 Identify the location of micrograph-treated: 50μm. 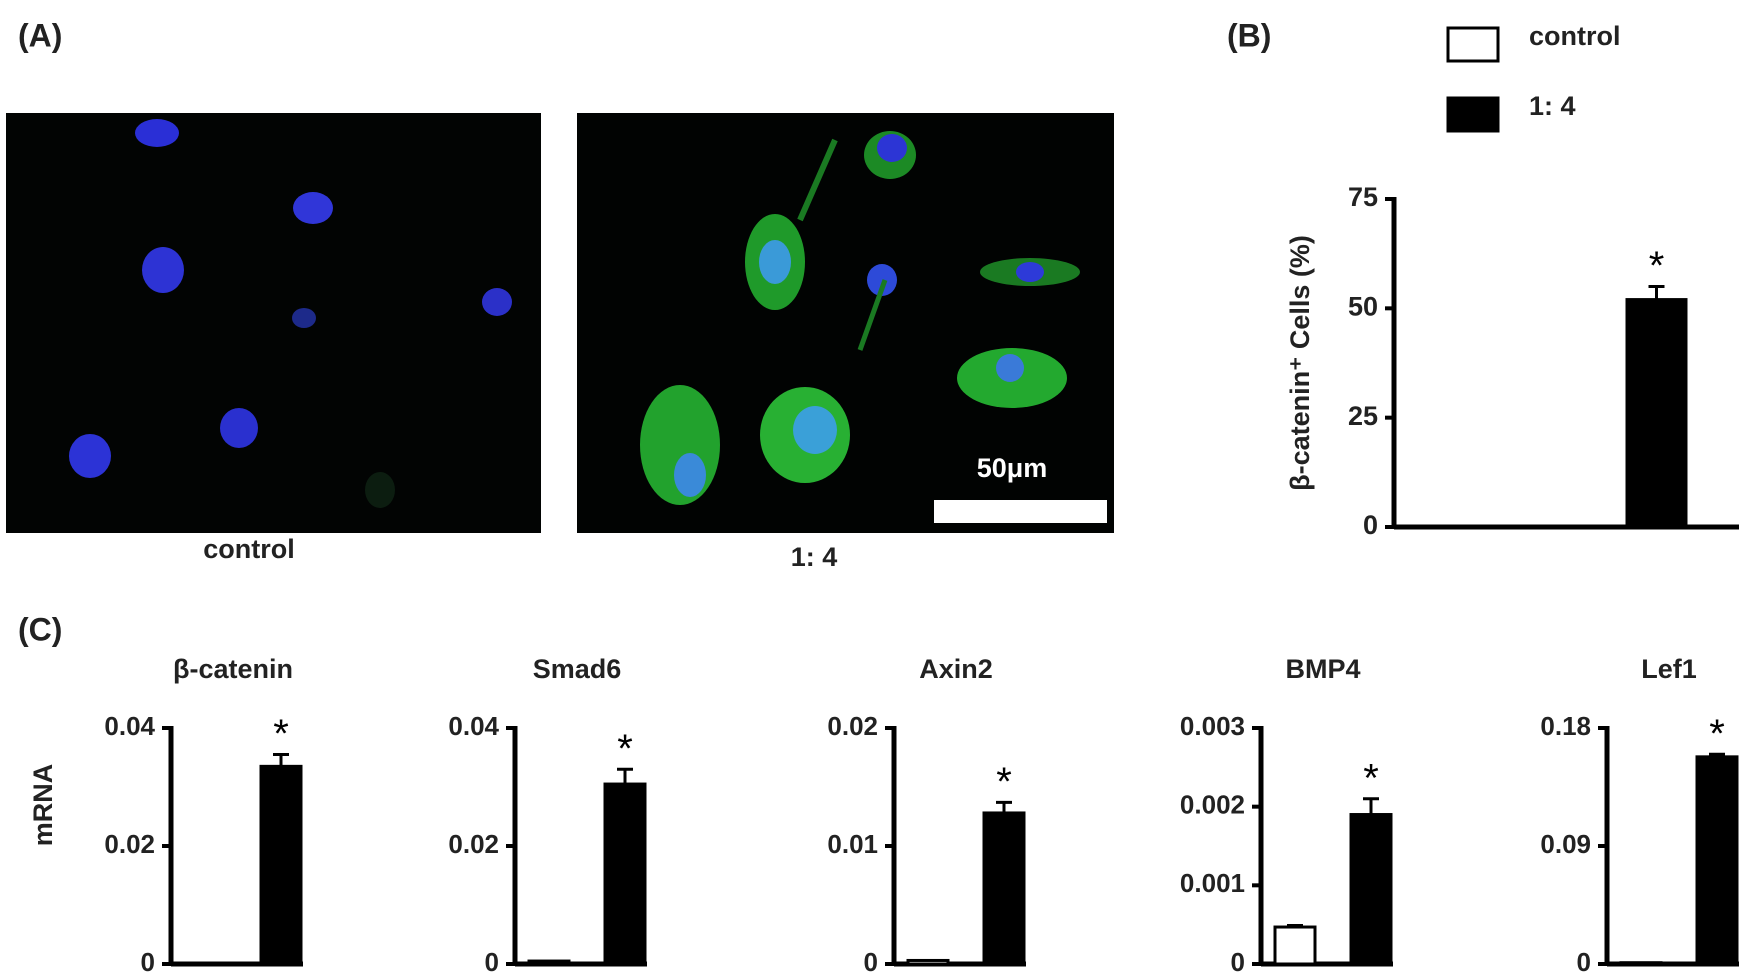
(845, 323).